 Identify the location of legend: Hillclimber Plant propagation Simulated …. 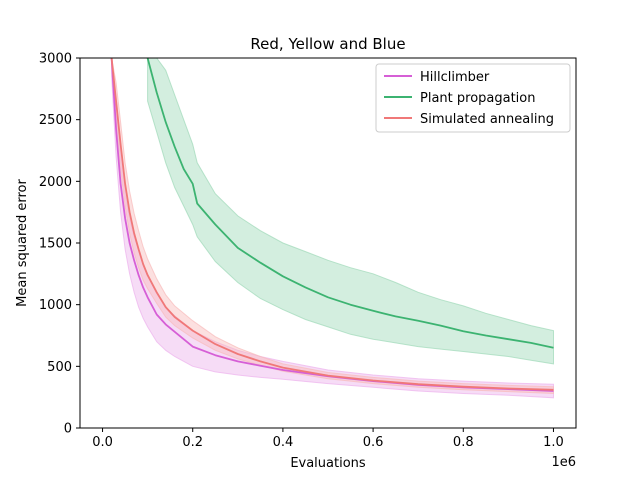
(473, 98).